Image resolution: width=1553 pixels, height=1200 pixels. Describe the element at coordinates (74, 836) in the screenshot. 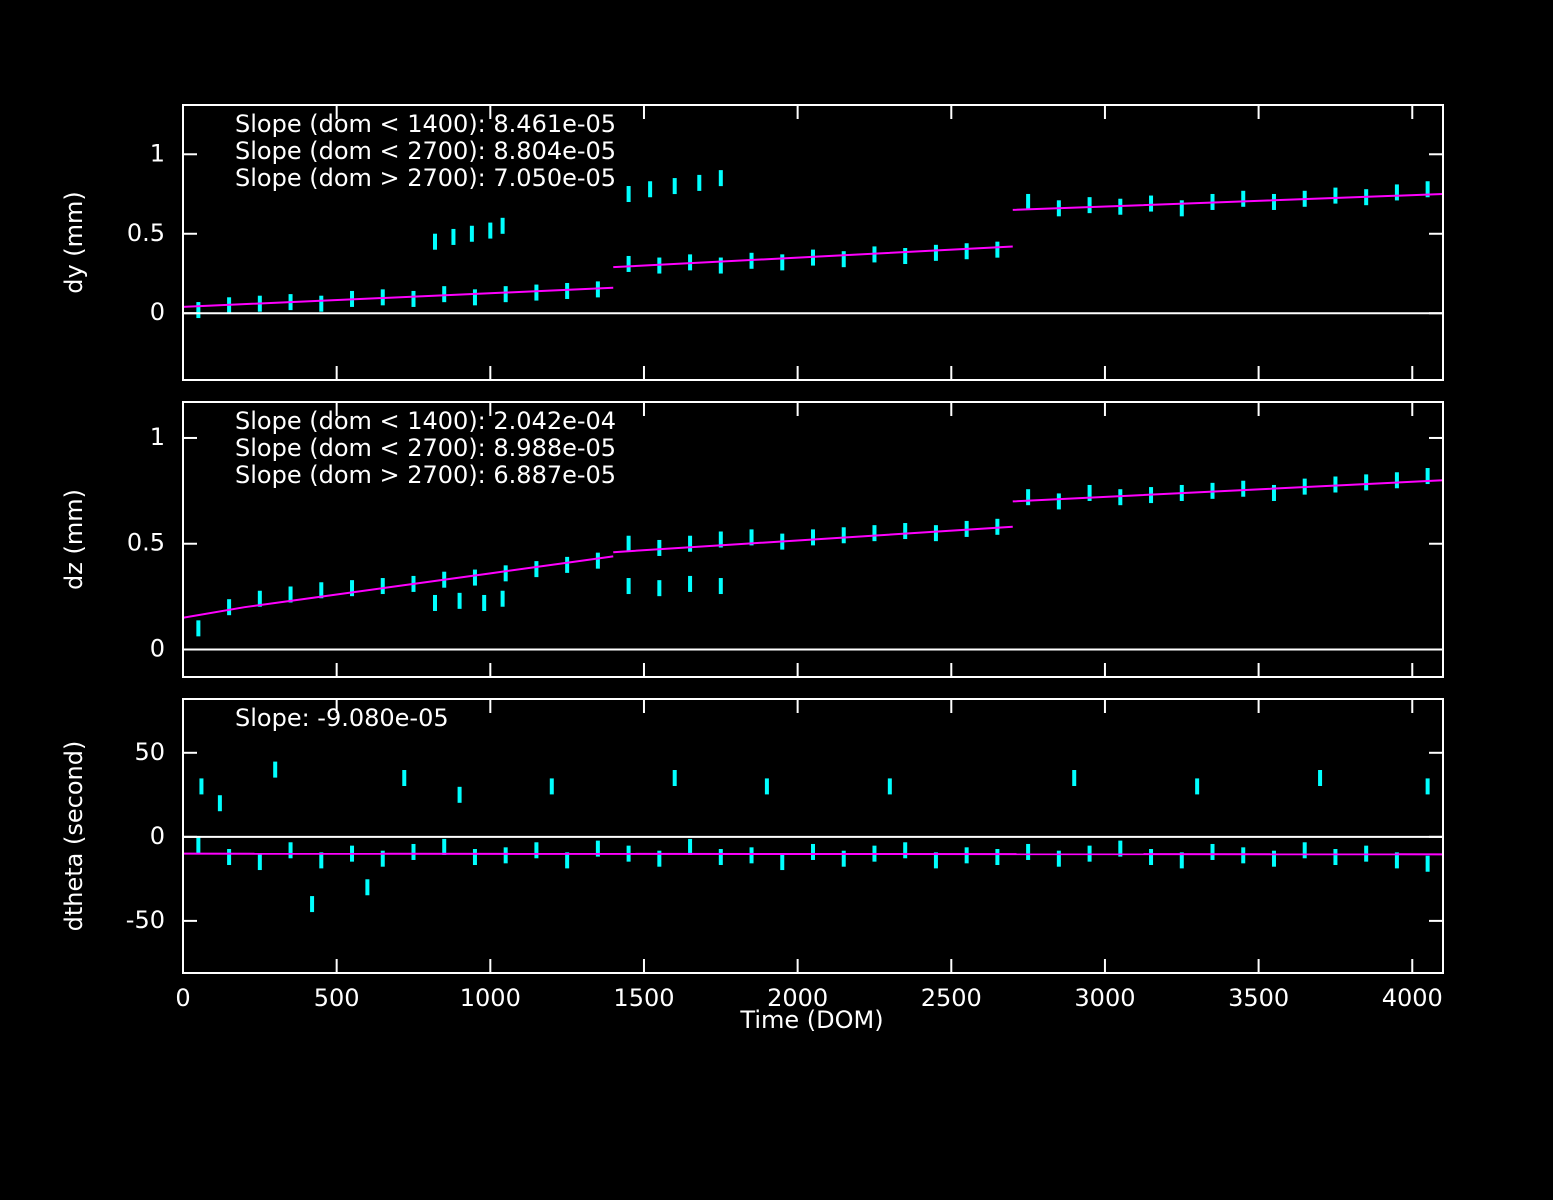

I see `y-axis-label: dtheta (second)` at that location.